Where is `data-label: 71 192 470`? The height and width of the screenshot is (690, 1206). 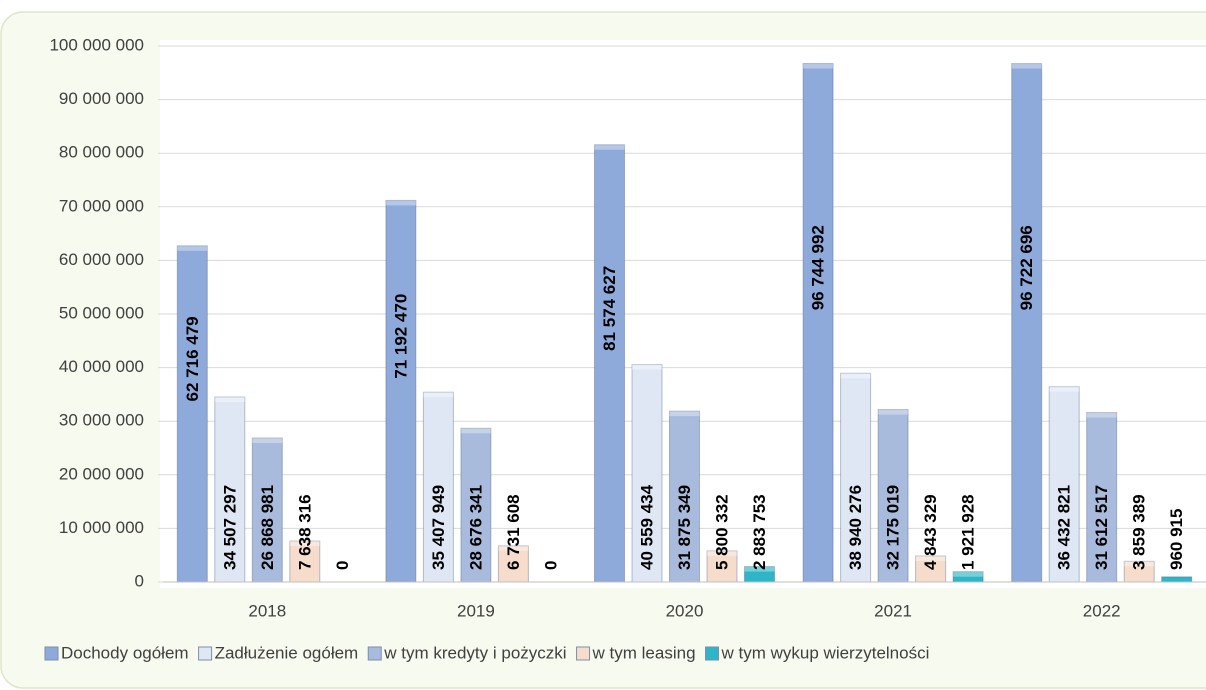 data-label: 71 192 470 is located at coordinates (400, 336).